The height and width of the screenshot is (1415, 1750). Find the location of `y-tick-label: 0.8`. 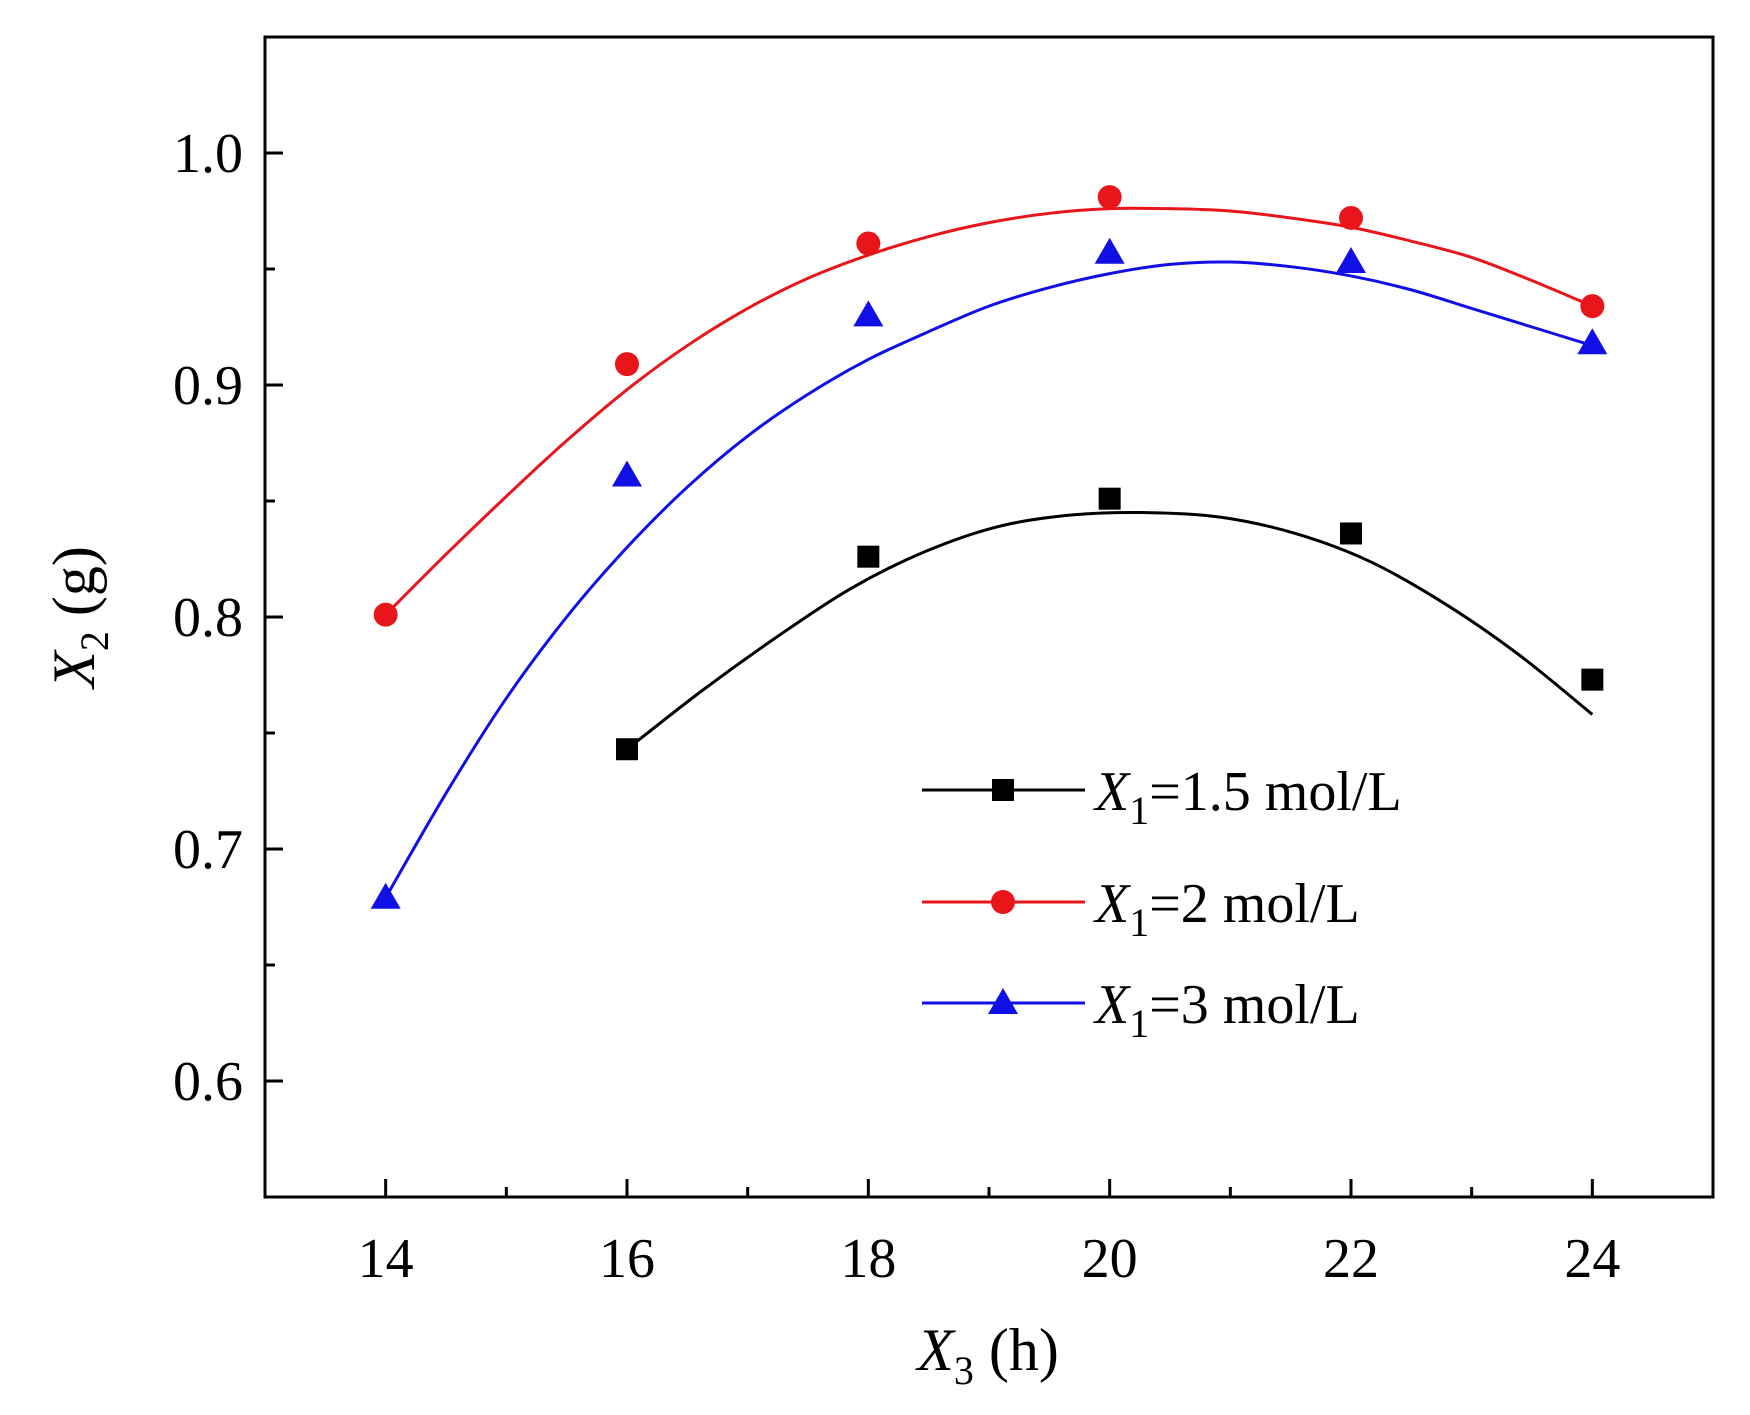

y-tick-label: 0.8 is located at coordinates (208, 618).